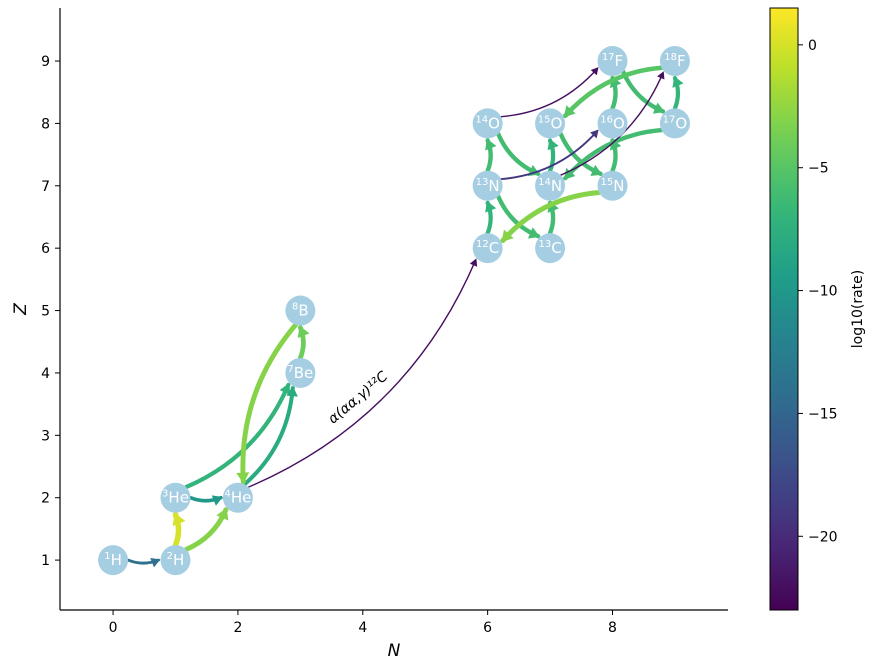 The height and width of the screenshot is (657, 869). I want to click on colorbar-tick-label: −20, so click(823, 537).